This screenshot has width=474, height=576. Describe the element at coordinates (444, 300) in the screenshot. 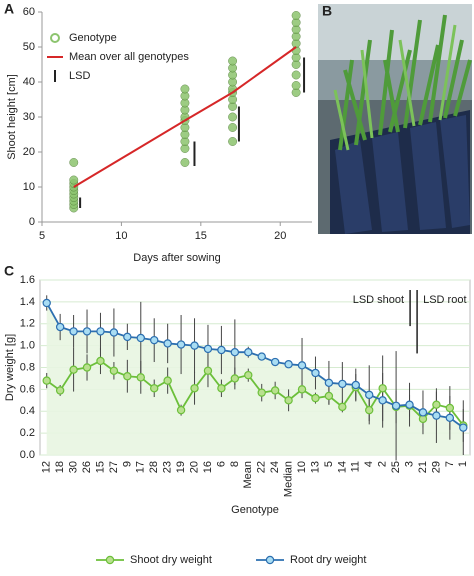

I see `annotation: LSD root` at that location.